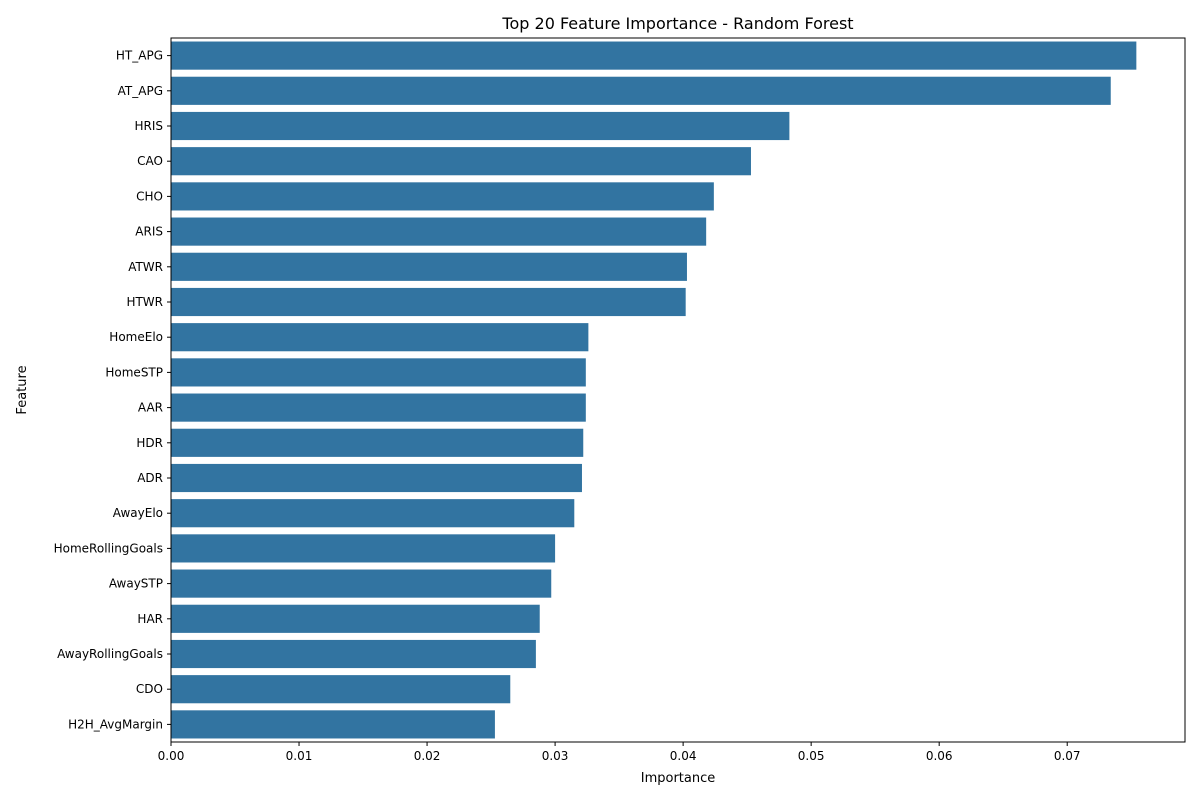 This screenshot has height=800, width=1200. I want to click on bar-awayrollinggoals, so click(353, 654).